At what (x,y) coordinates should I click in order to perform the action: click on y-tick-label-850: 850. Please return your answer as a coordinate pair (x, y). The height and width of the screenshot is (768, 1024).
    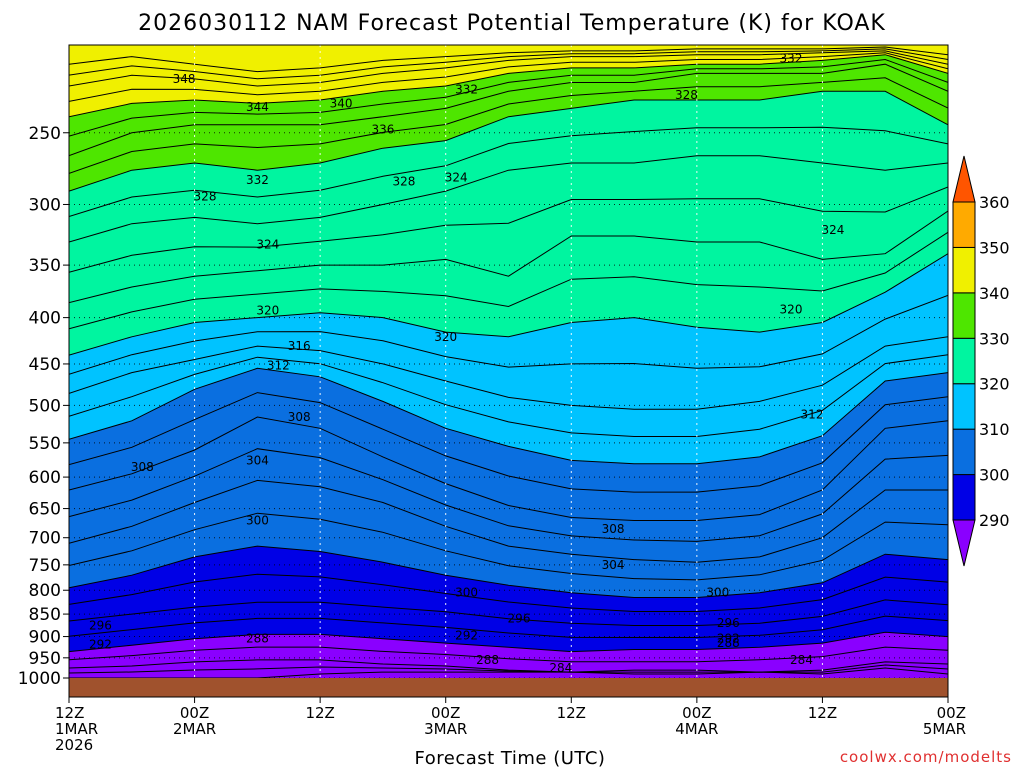
    Looking at the image, I should click on (45, 615).